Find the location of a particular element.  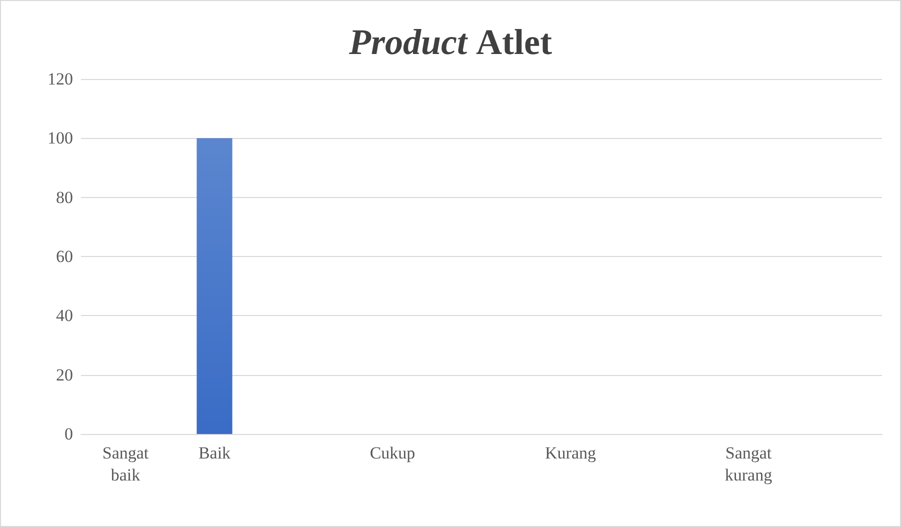

y-tick-label: 0 is located at coordinates (68, 434).